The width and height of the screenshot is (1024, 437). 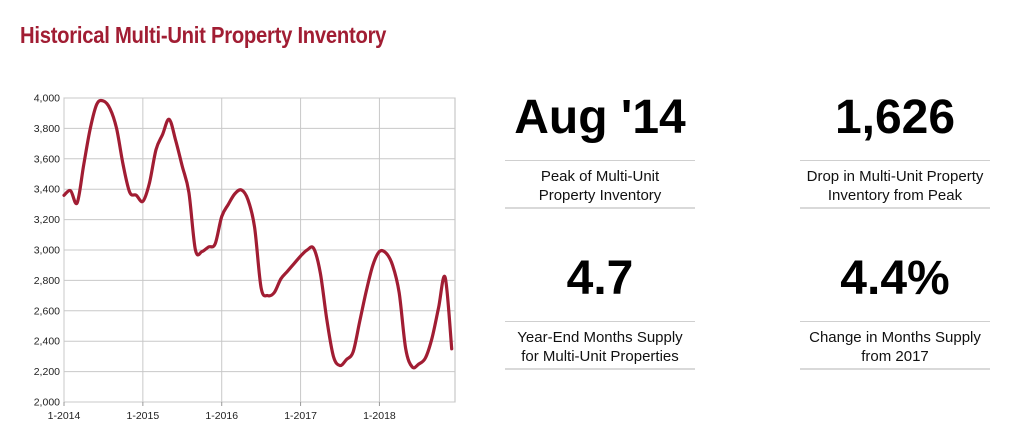 What do you see at coordinates (895, 117) in the screenshot?
I see `stat-drop-value: 1,626` at bounding box center [895, 117].